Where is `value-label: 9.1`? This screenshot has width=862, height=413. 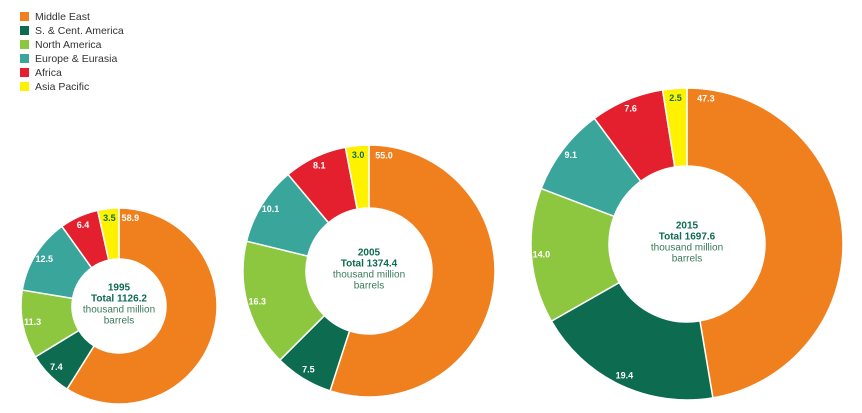 value-label: 9.1 is located at coordinates (570, 155).